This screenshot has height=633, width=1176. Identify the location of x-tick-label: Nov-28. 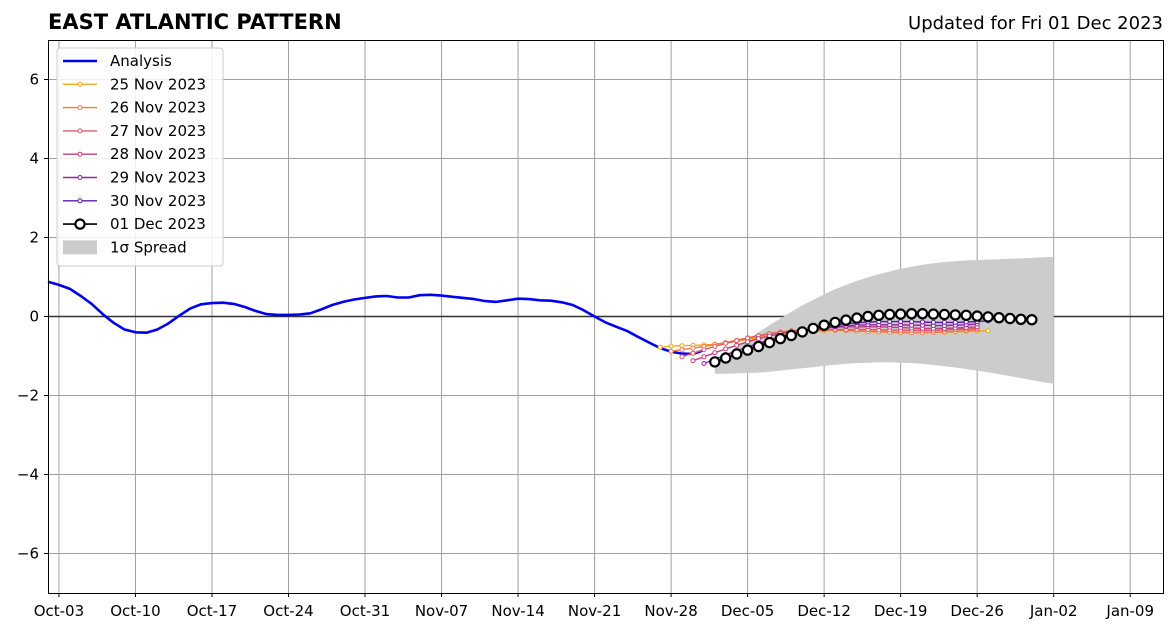
(670, 611).